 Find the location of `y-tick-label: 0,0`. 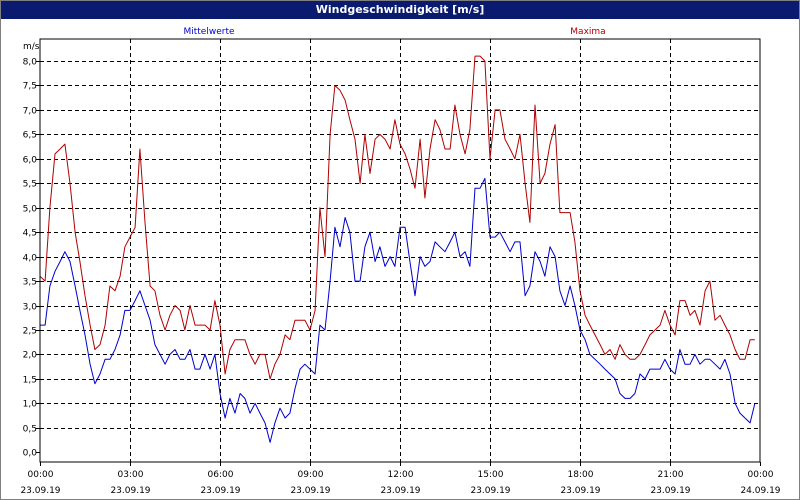

y-tick-label: 0,0 is located at coordinates (30, 454).